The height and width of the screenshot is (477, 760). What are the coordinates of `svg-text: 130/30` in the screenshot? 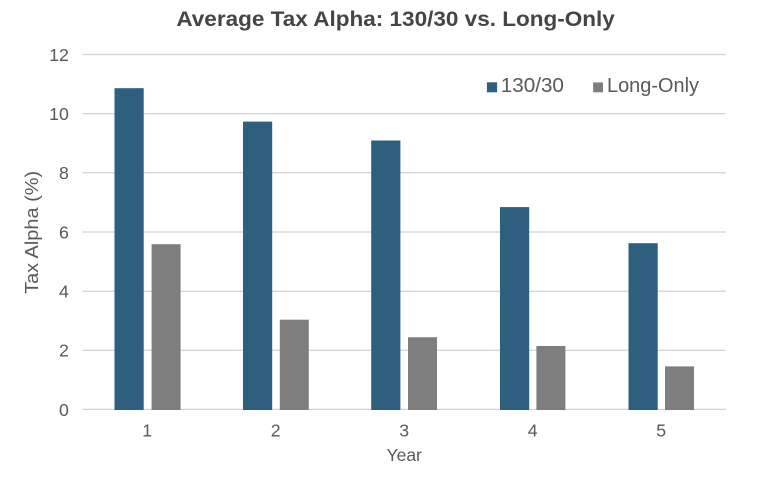 It's located at (532, 86).